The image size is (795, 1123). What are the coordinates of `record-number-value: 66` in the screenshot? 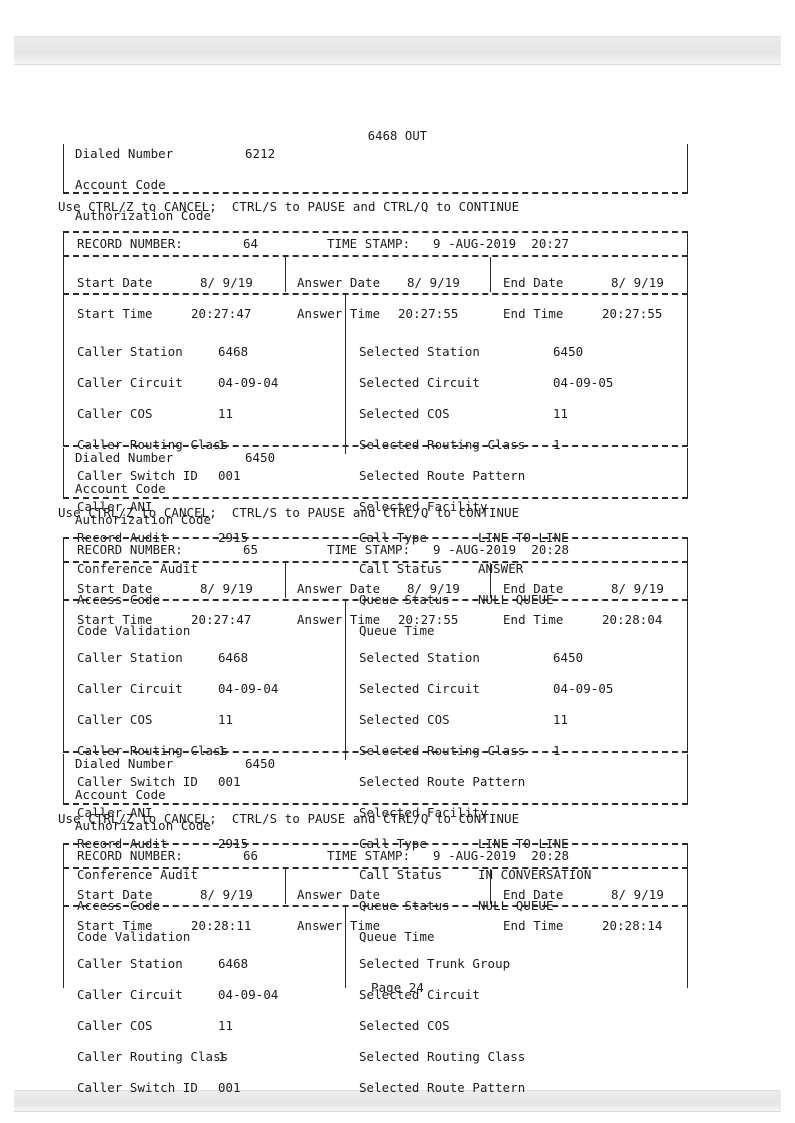 It's located at (251, 855).